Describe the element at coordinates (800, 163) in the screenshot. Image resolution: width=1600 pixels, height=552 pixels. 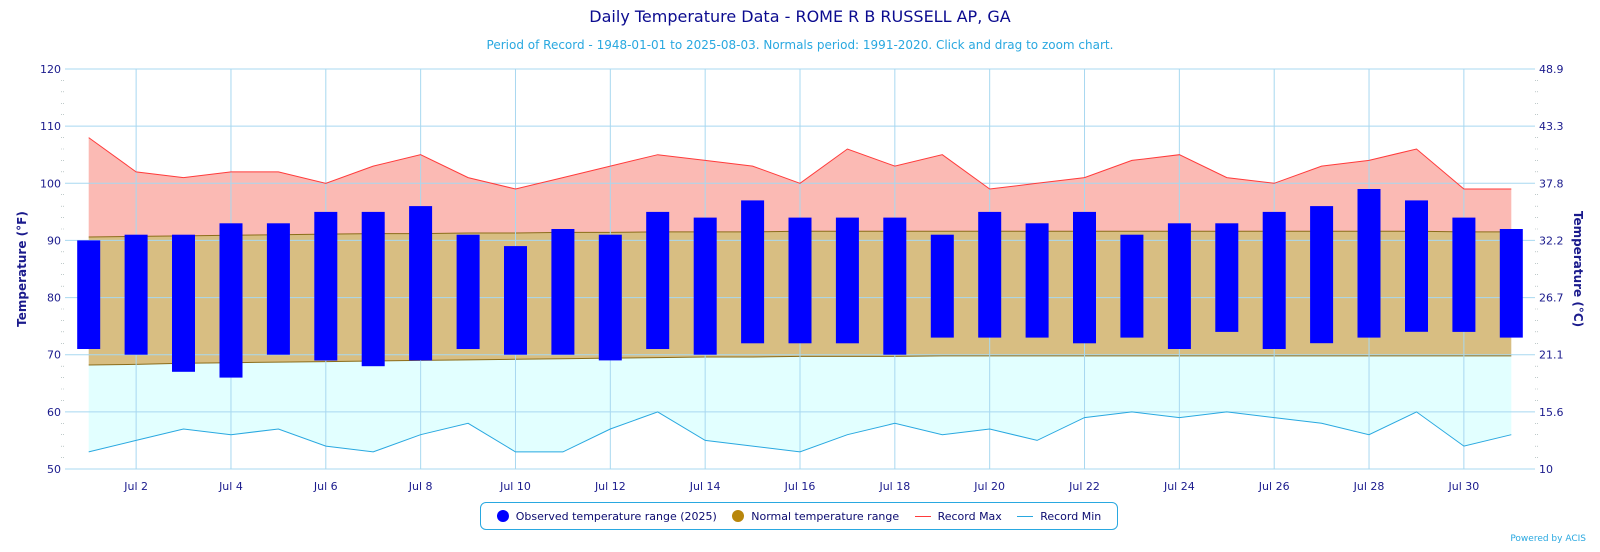
I see `record-max-line` at that location.